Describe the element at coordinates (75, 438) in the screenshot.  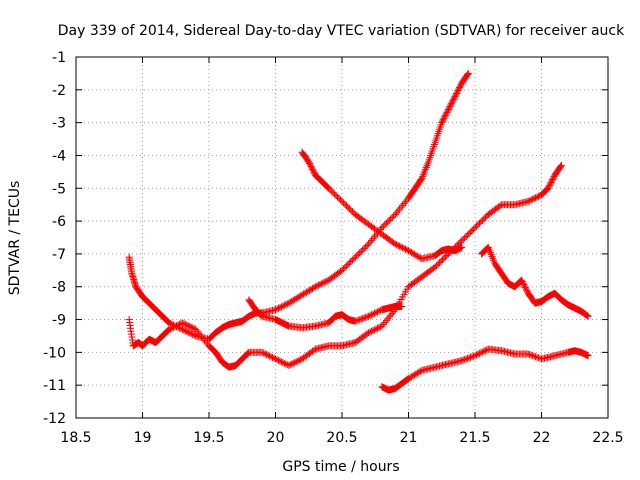
I see `x-tick-label: 18.5` at that location.